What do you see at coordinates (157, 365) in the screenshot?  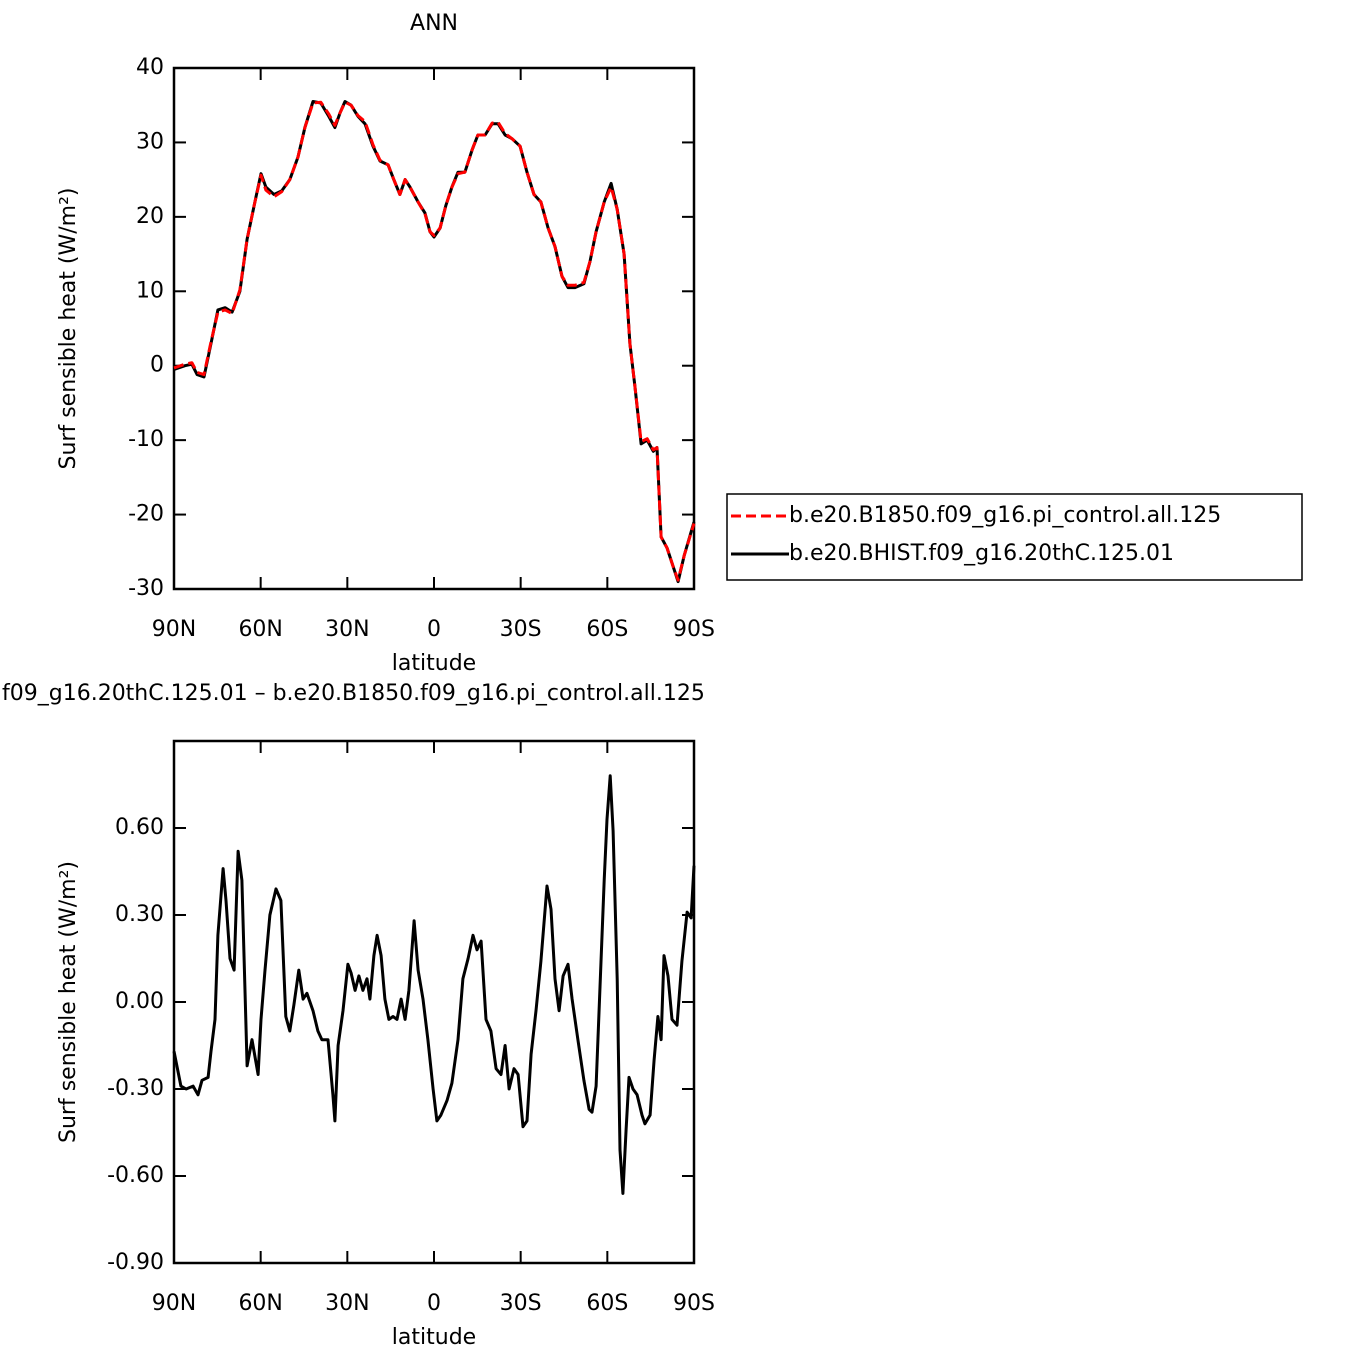 I see `y-tick-label: 0` at bounding box center [157, 365].